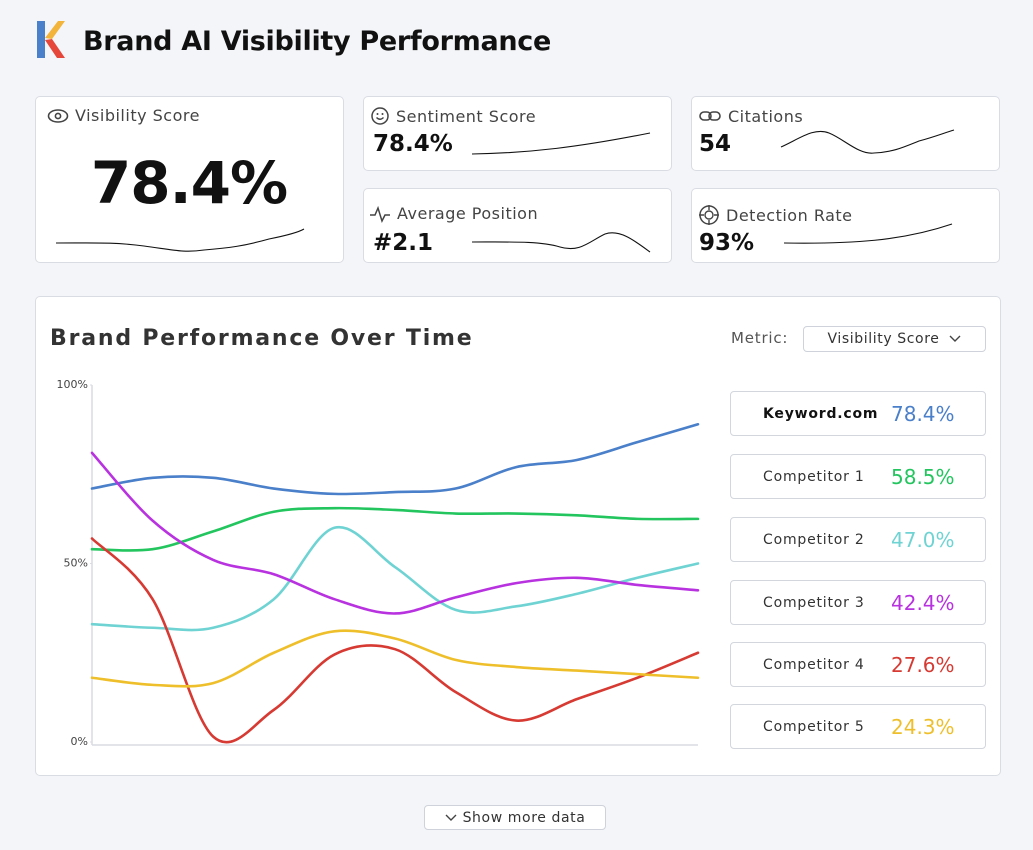 The image size is (1033, 850). What do you see at coordinates (923, 476) in the screenshot?
I see `legend-current-value: 58.5%` at bounding box center [923, 476].